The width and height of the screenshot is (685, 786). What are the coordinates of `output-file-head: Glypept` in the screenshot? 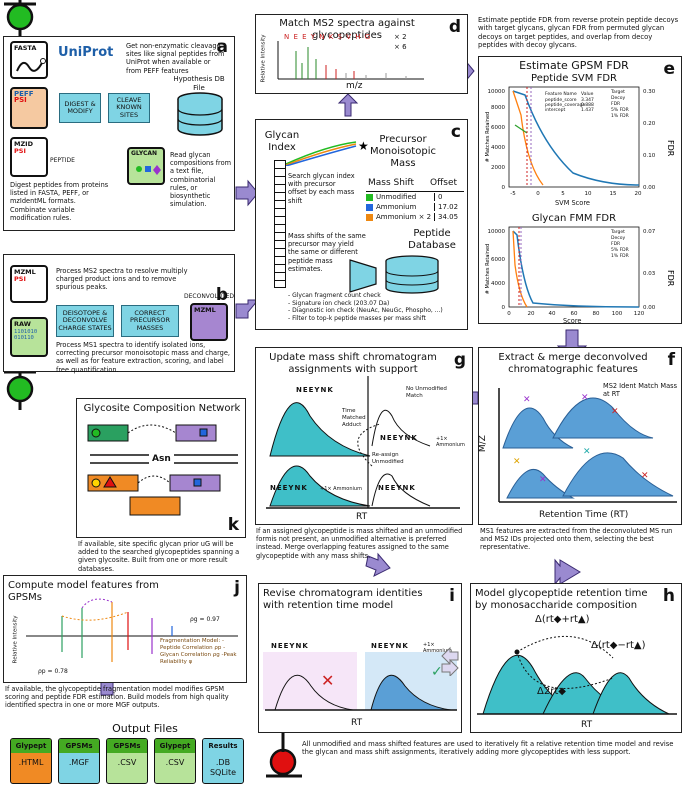 It's located at (175, 746).